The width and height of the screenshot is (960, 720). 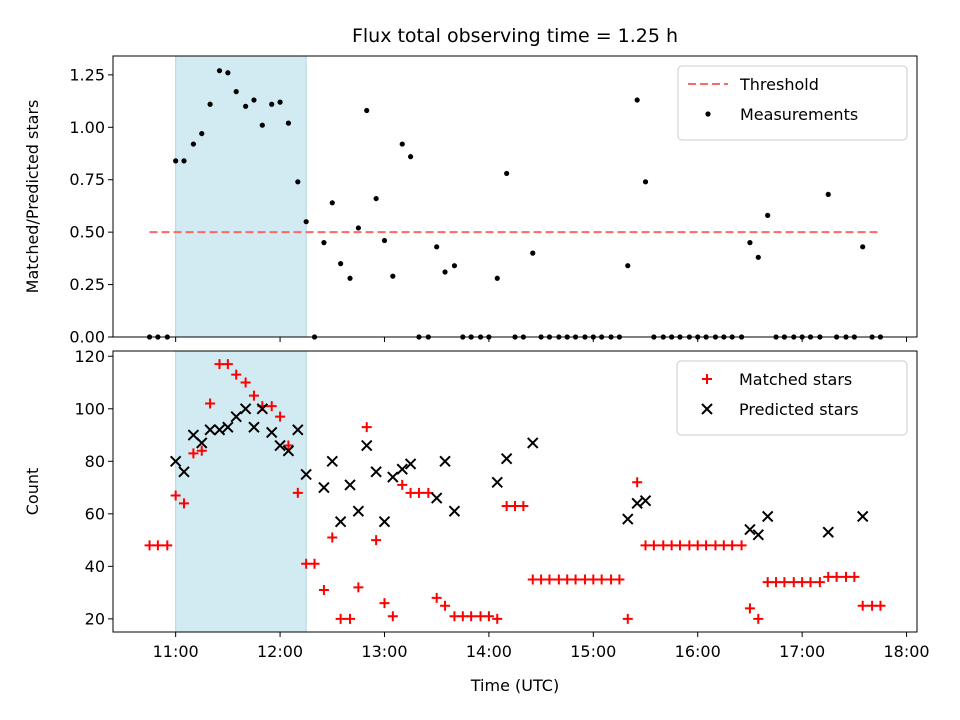 What do you see at coordinates (87, 74) in the screenshot?
I see `y-tick-label: 1.25` at bounding box center [87, 74].